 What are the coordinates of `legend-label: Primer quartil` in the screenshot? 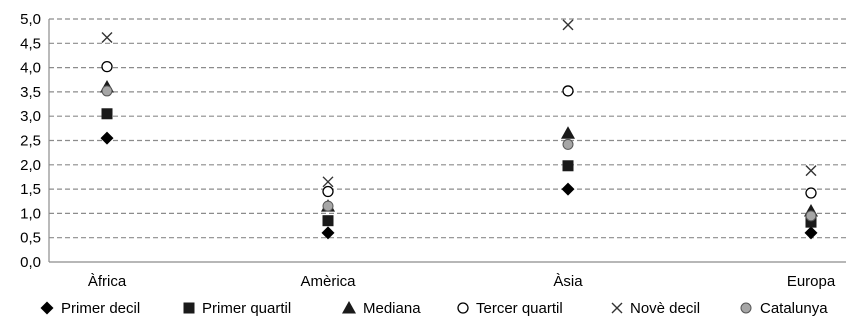 It's located at (246, 308).